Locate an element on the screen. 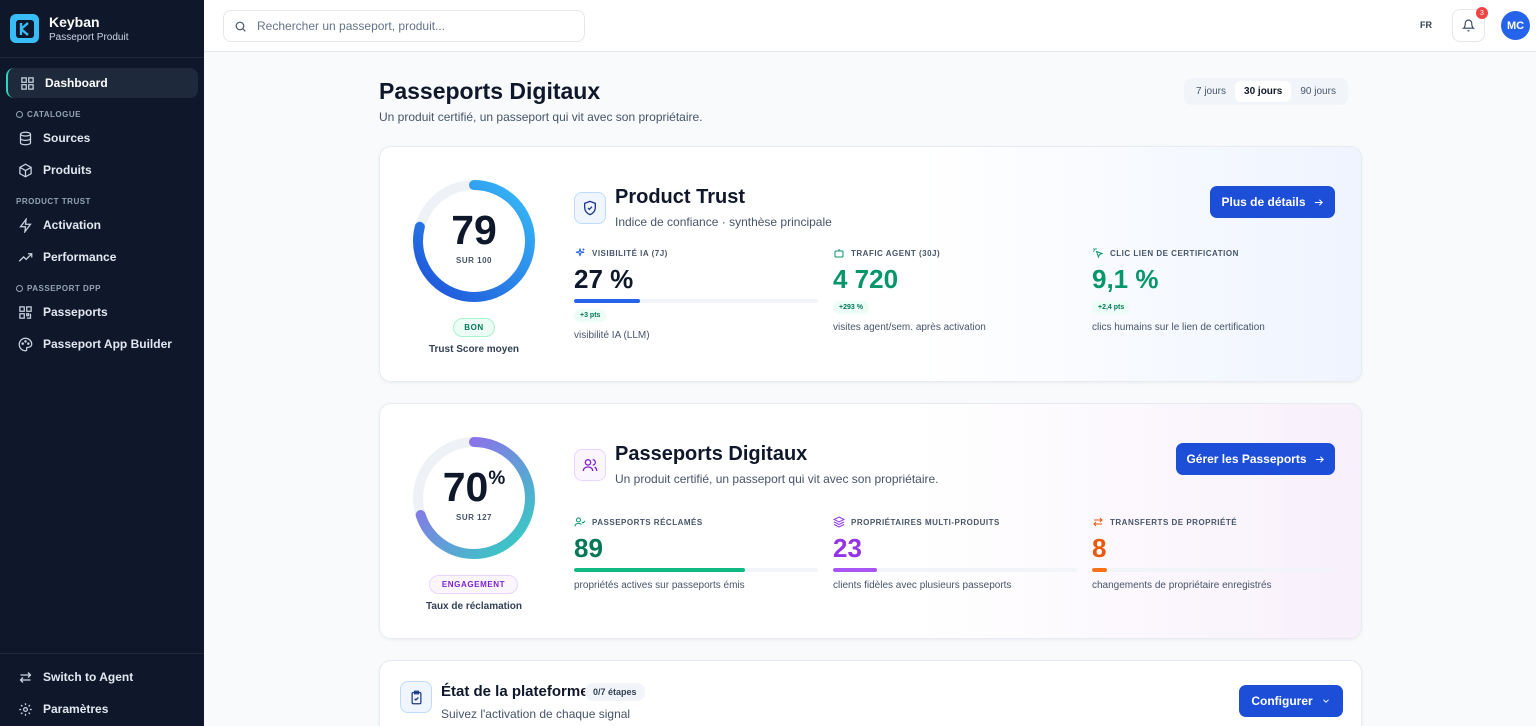  range-7-days: 7 jours is located at coordinates (1211, 91).